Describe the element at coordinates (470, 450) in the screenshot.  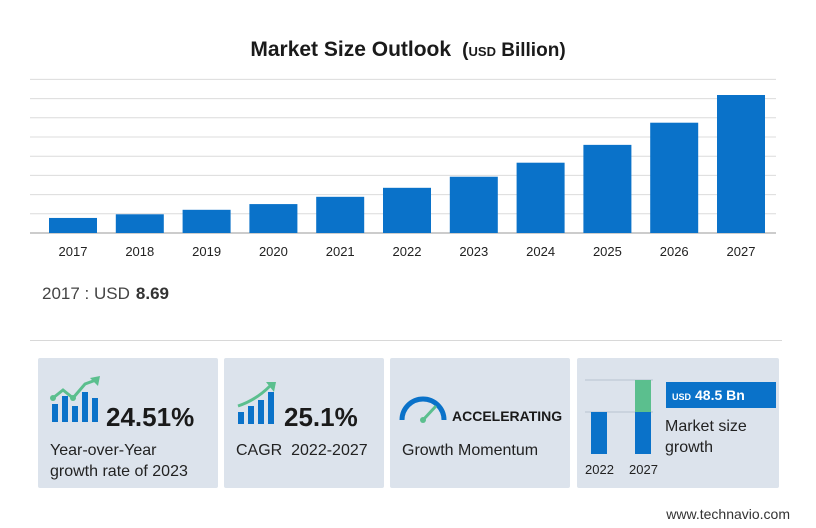
I see `momentum-caption: Growth Momentum` at that location.